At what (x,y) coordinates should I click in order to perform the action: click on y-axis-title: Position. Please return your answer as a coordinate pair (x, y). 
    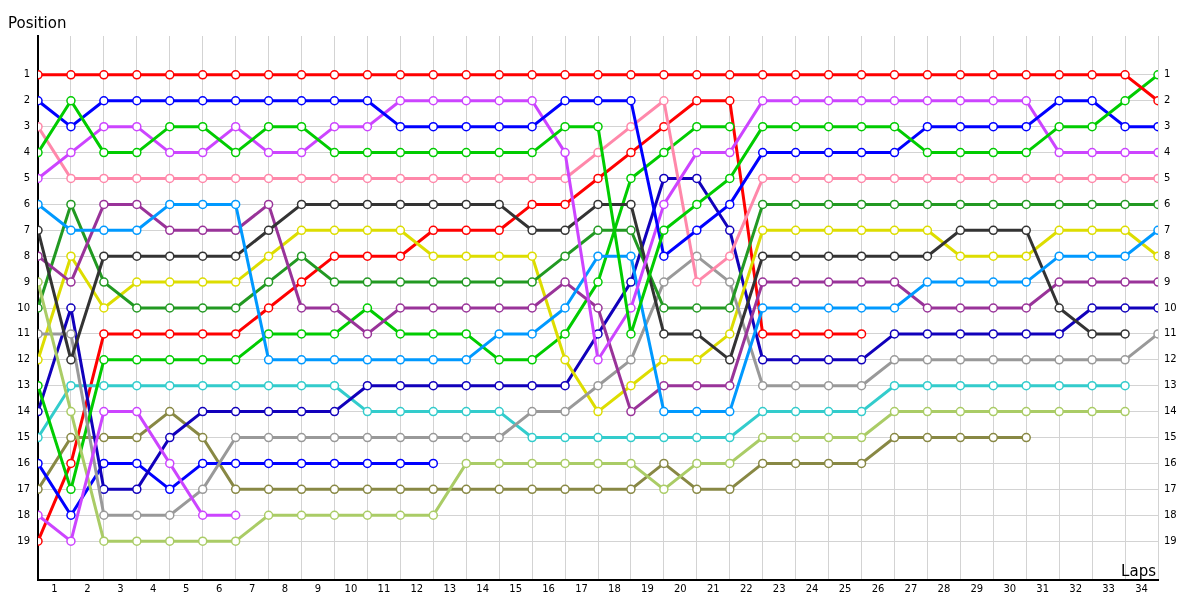
    Looking at the image, I should click on (37, 23).